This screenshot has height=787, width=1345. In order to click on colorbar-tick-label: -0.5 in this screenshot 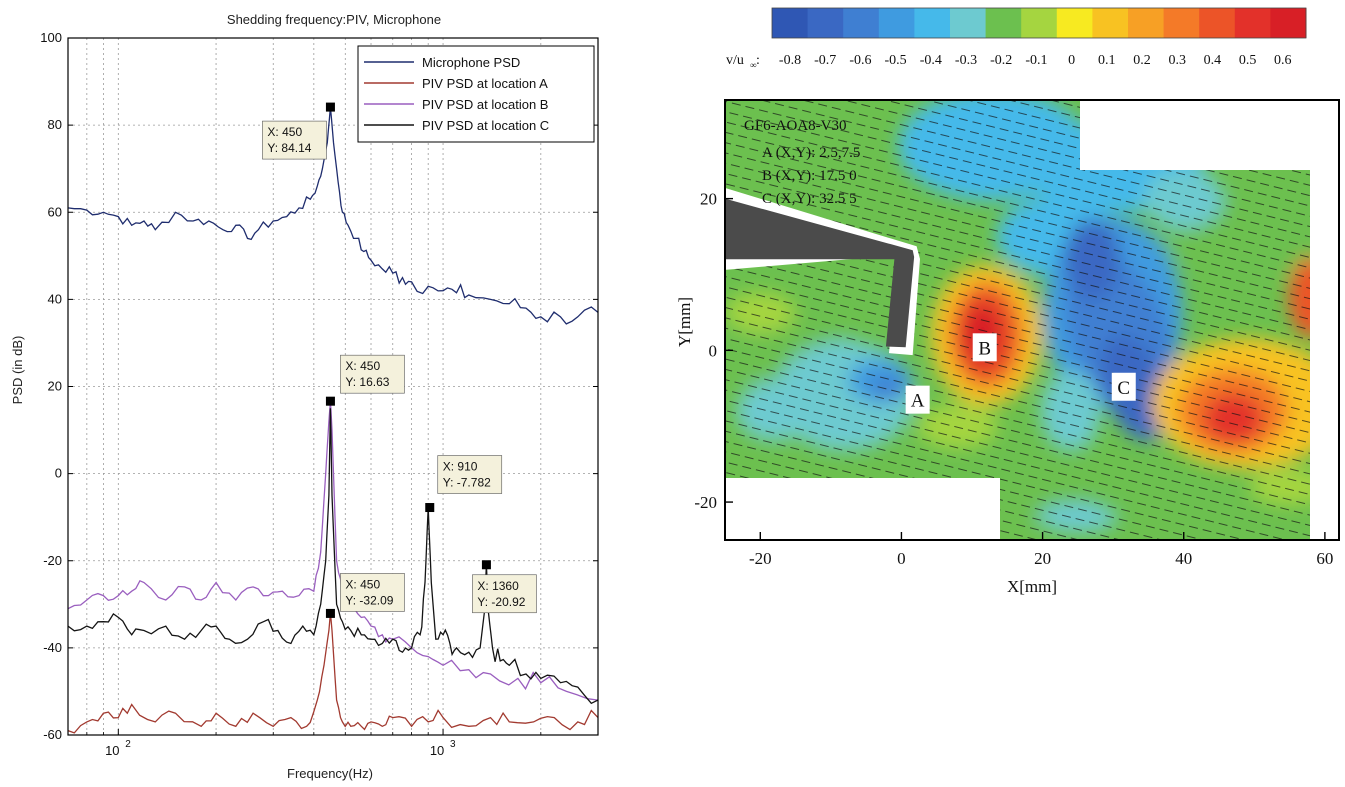, I will do `click(896, 60)`.